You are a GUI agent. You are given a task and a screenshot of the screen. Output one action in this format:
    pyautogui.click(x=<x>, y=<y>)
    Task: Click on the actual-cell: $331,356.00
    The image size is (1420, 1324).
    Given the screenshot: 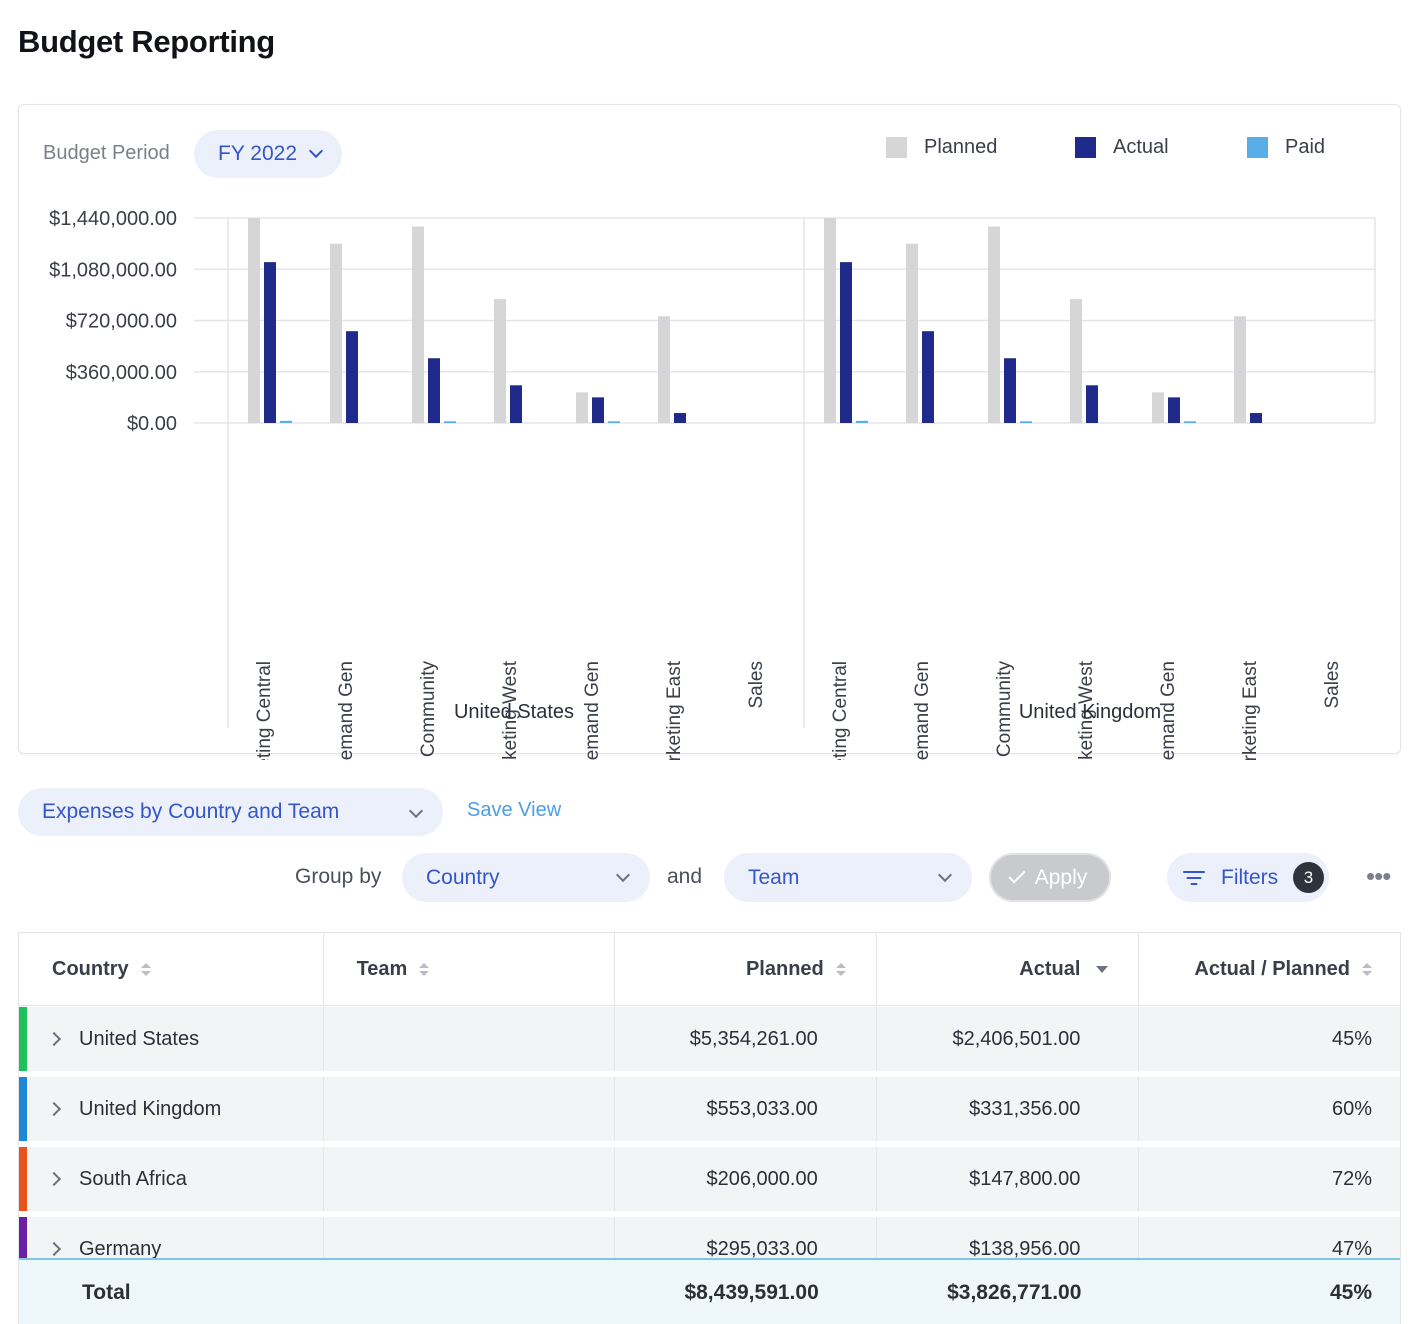 What is the action you would take?
    pyautogui.click(x=1008, y=1109)
    